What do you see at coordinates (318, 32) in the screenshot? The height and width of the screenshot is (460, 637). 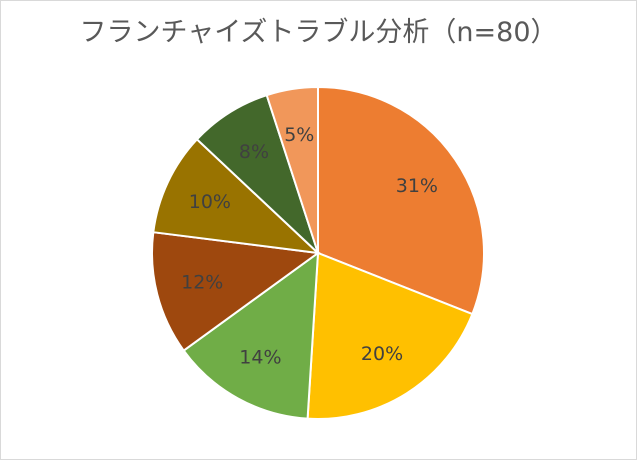 I see `chart-title: フランチャイズトラブル分析（n=80）` at bounding box center [318, 32].